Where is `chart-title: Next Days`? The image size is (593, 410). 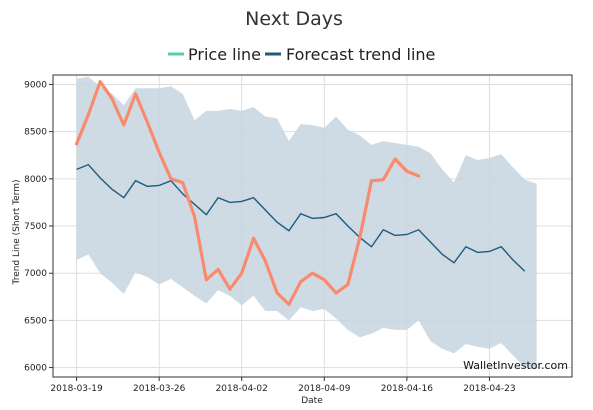 chart-title: Next Days is located at coordinates (294, 19).